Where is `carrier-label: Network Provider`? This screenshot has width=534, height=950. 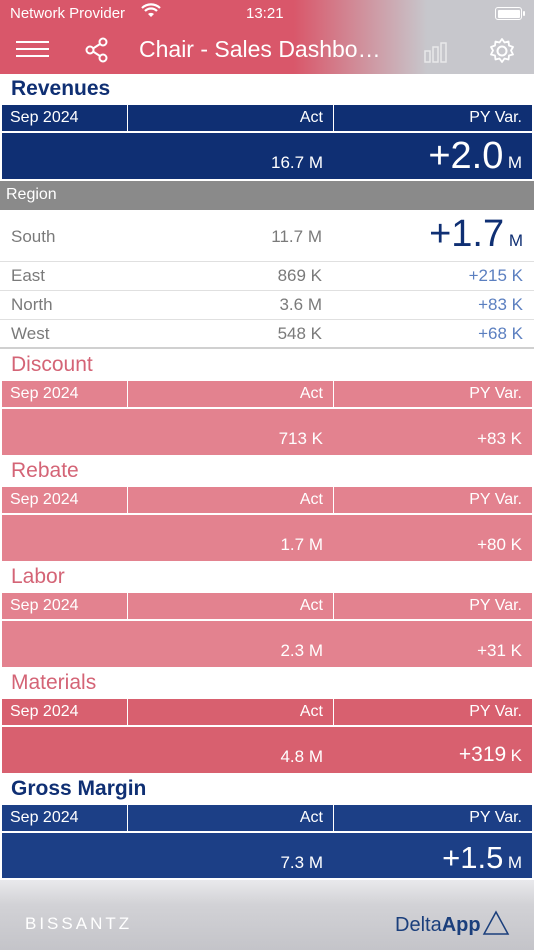
carrier-label: Network Provider is located at coordinates (68, 13).